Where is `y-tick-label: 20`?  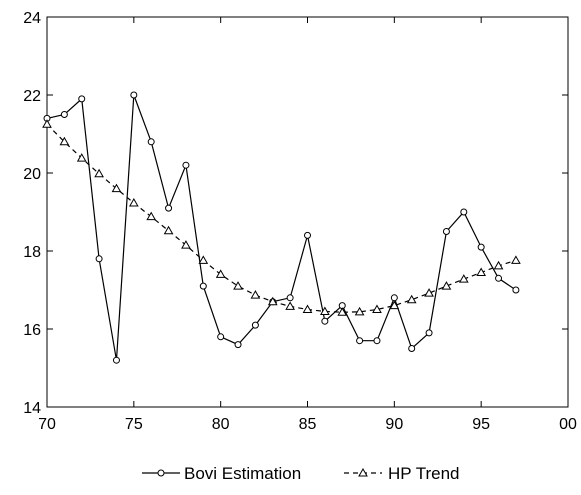 y-tick-label: 20 is located at coordinates (32, 174).